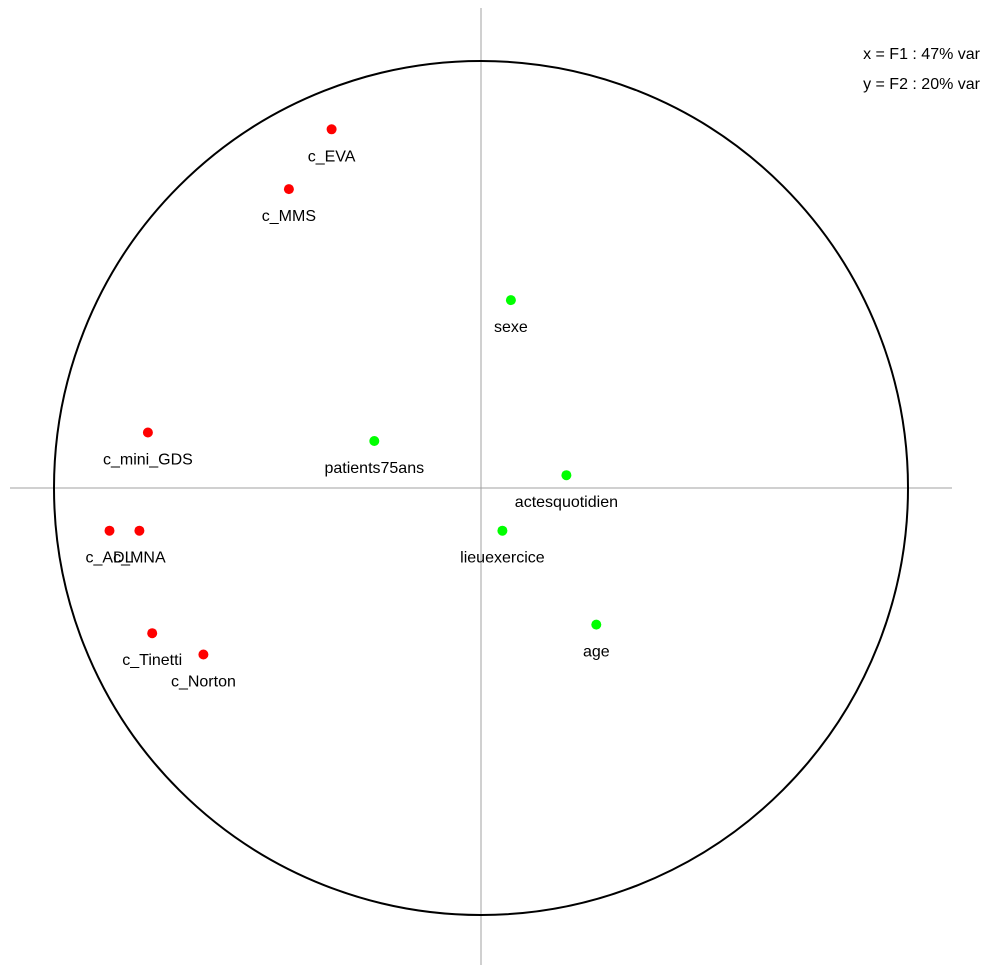 This screenshot has height=967, width=988. What do you see at coordinates (288, 189) in the screenshot?
I see `point-c-mms` at bounding box center [288, 189].